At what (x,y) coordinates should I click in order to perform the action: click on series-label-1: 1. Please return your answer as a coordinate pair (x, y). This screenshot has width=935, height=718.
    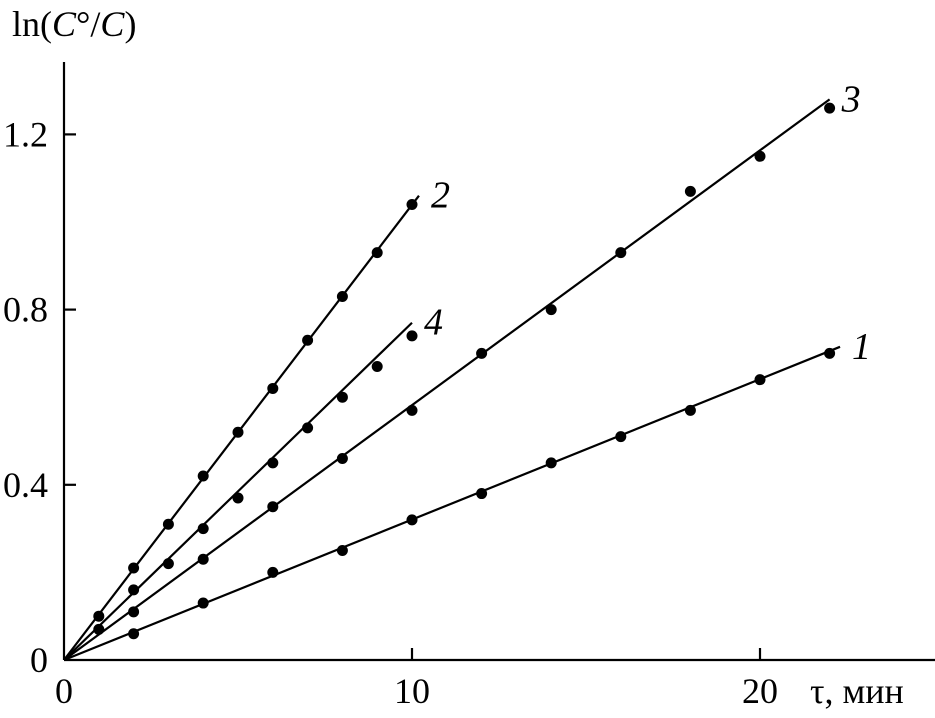
    Looking at the image, I should click on (861, 347).